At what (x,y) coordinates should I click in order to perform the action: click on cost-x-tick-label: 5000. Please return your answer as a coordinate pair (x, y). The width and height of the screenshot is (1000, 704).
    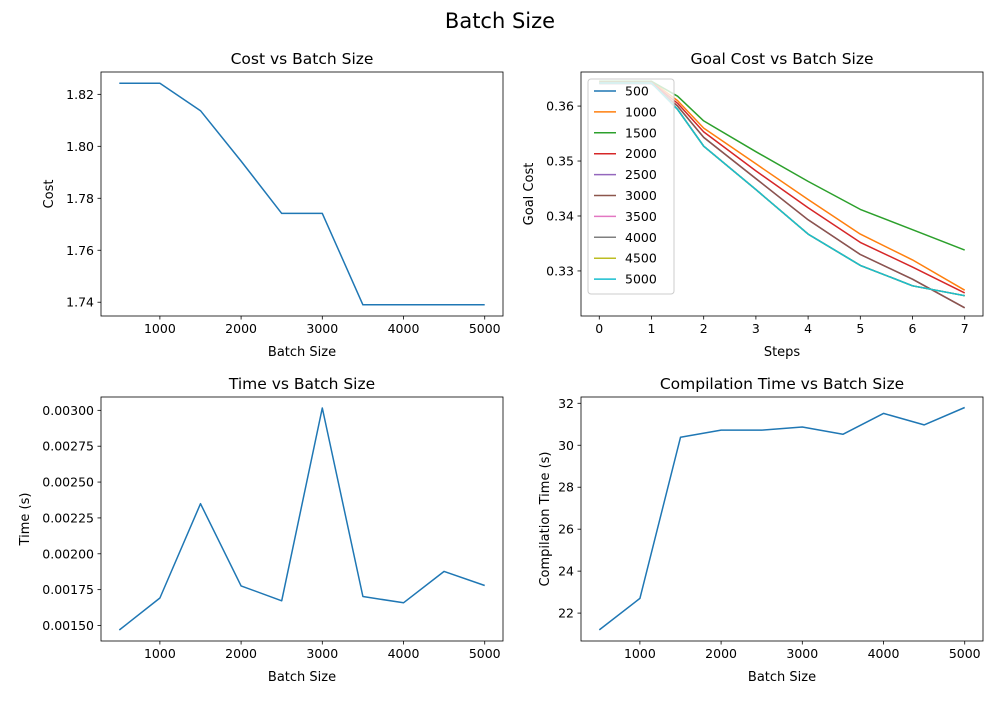
    Looking at the image, I should click on (485, 328).